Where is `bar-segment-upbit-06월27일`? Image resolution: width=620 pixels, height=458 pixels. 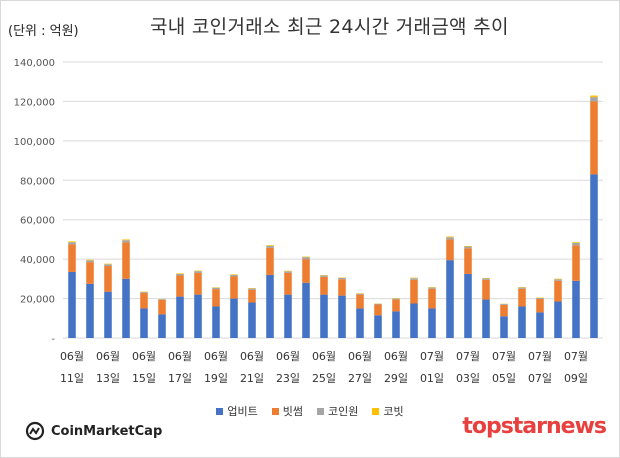
bar-segment-upbit-06월27일 is located at coordinates (360, 323).